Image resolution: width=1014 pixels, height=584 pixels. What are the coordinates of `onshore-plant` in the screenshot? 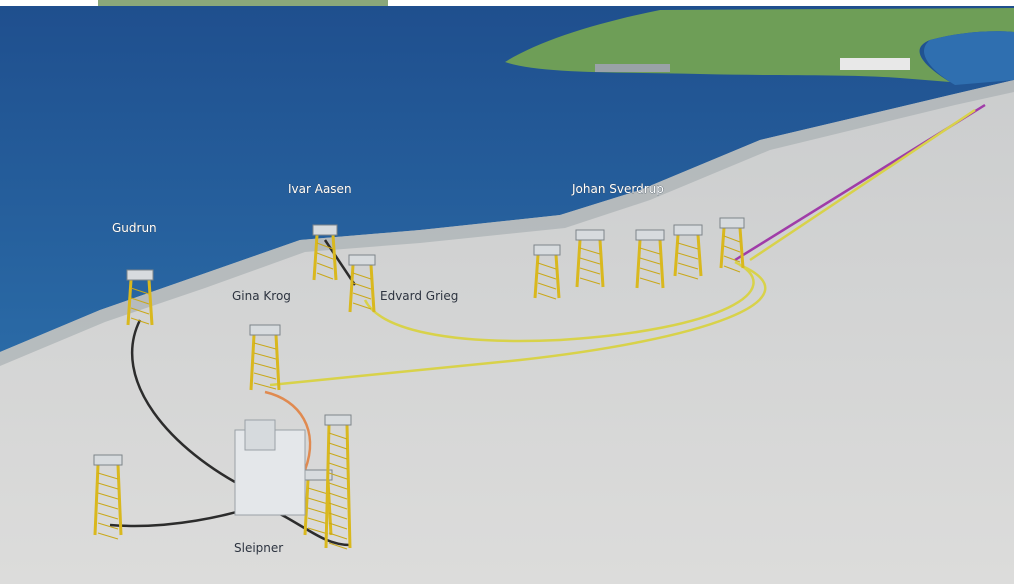 It's located at (875, 64).